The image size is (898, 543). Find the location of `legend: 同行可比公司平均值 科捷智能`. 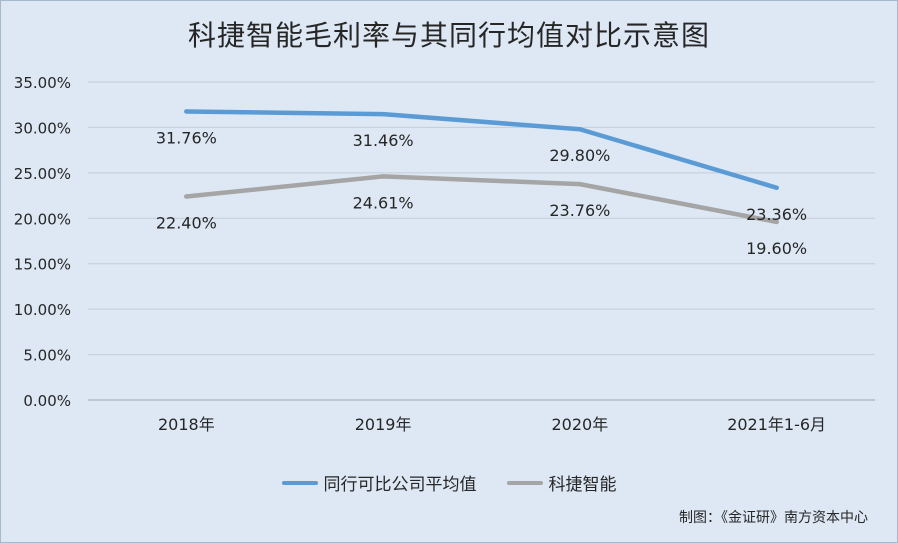

legend: 同行可比公司平均值 科捷智能 is located at coordinates (449, 482).